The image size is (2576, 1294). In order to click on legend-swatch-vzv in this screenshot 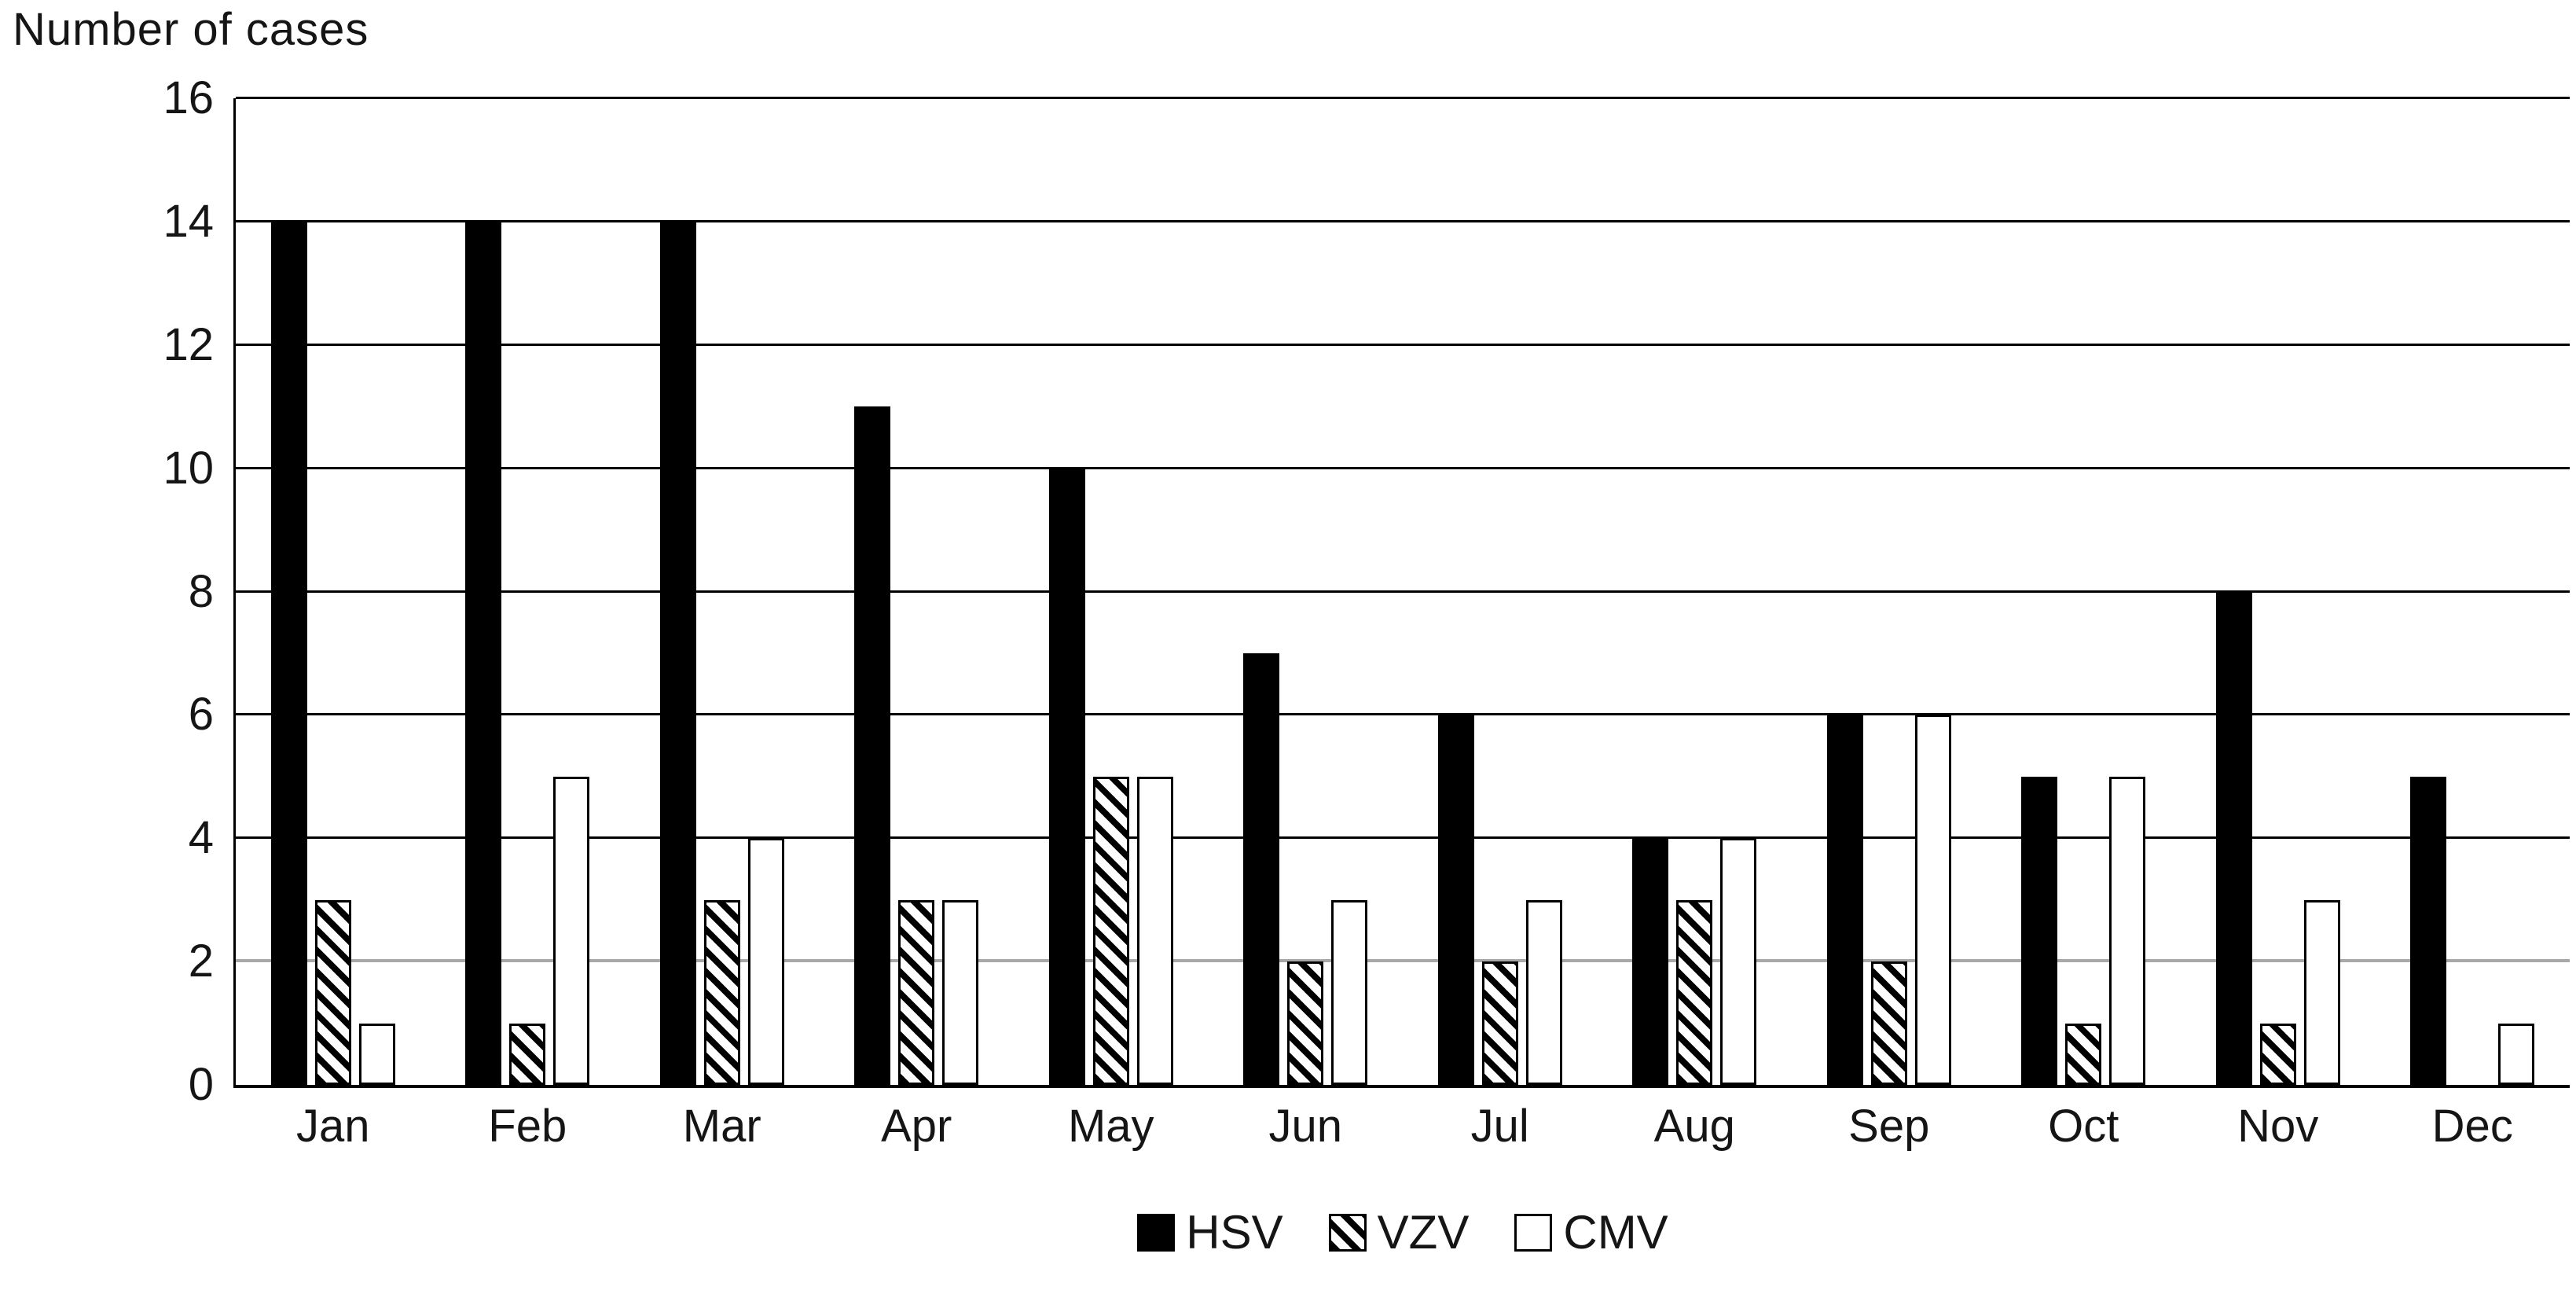, I will do `click(1347, 1233)`.